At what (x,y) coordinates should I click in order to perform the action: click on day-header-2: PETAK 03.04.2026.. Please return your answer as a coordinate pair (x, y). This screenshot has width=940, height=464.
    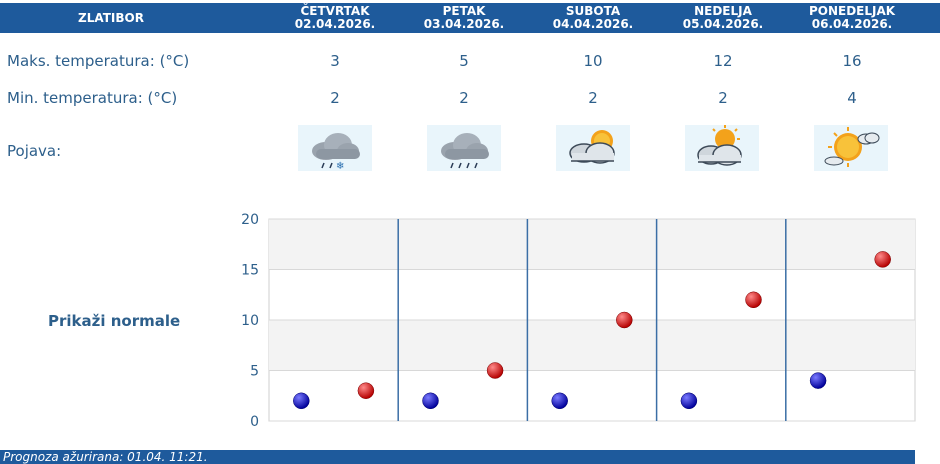
    Looking at the image, I should click on (464, 18).